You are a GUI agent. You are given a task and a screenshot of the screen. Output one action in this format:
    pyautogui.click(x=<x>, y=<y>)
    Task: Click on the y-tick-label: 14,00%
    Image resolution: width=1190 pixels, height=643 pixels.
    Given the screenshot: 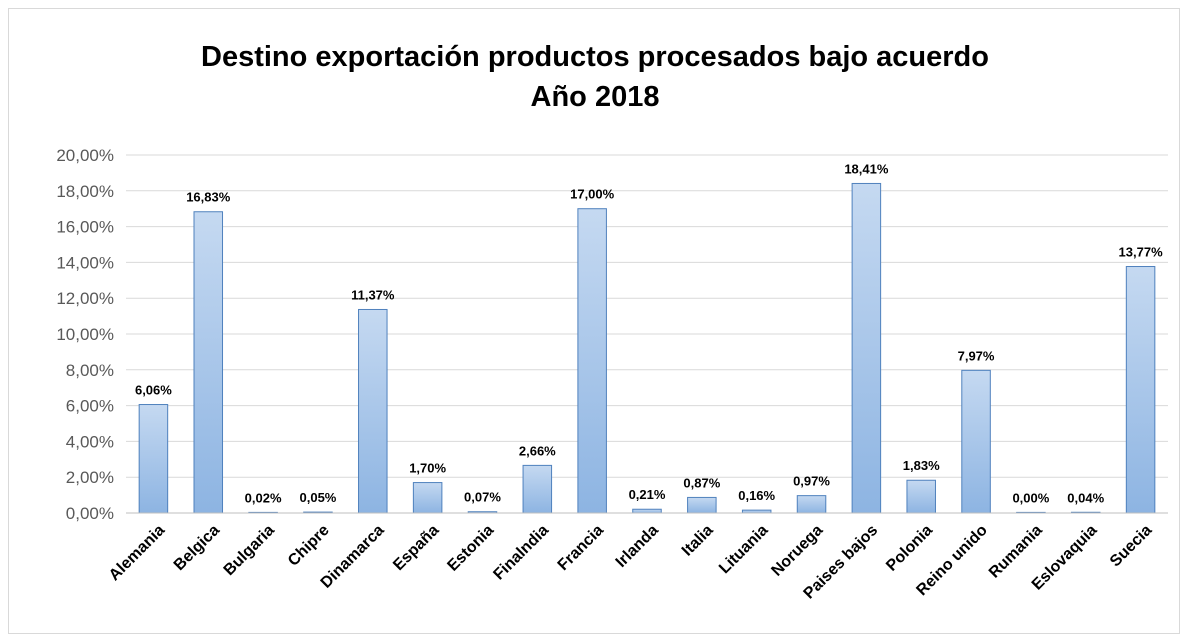 What is the action you would take?
    pyautogui.click(x=85, y=262)
    